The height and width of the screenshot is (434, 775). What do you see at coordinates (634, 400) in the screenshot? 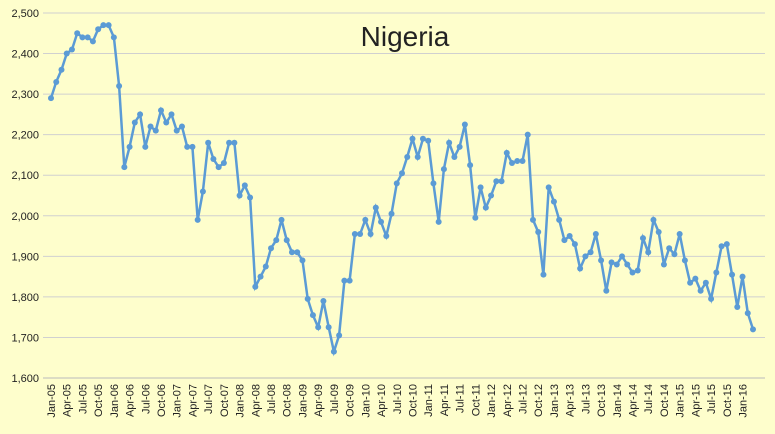
I see `x-tick-label: Apr-14` at bounding box center [634, 400].